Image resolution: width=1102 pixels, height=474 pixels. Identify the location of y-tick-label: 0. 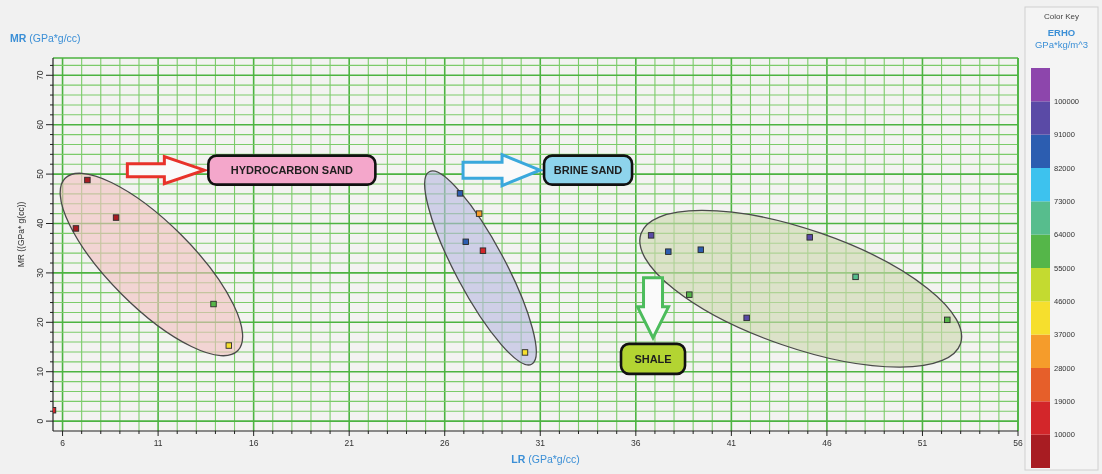
(40, 421).